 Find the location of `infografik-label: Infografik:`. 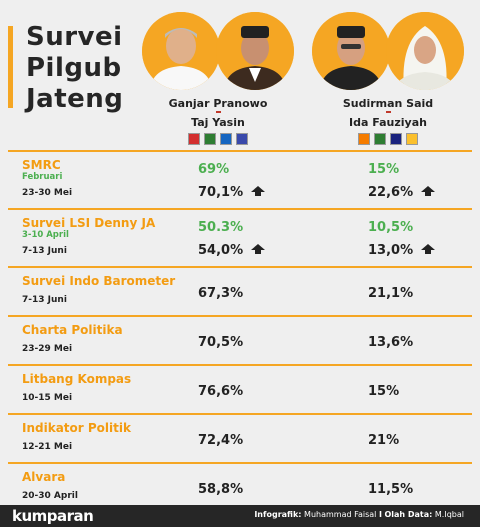

infografik-label: Infografik: is located at coordinates (278, 514).